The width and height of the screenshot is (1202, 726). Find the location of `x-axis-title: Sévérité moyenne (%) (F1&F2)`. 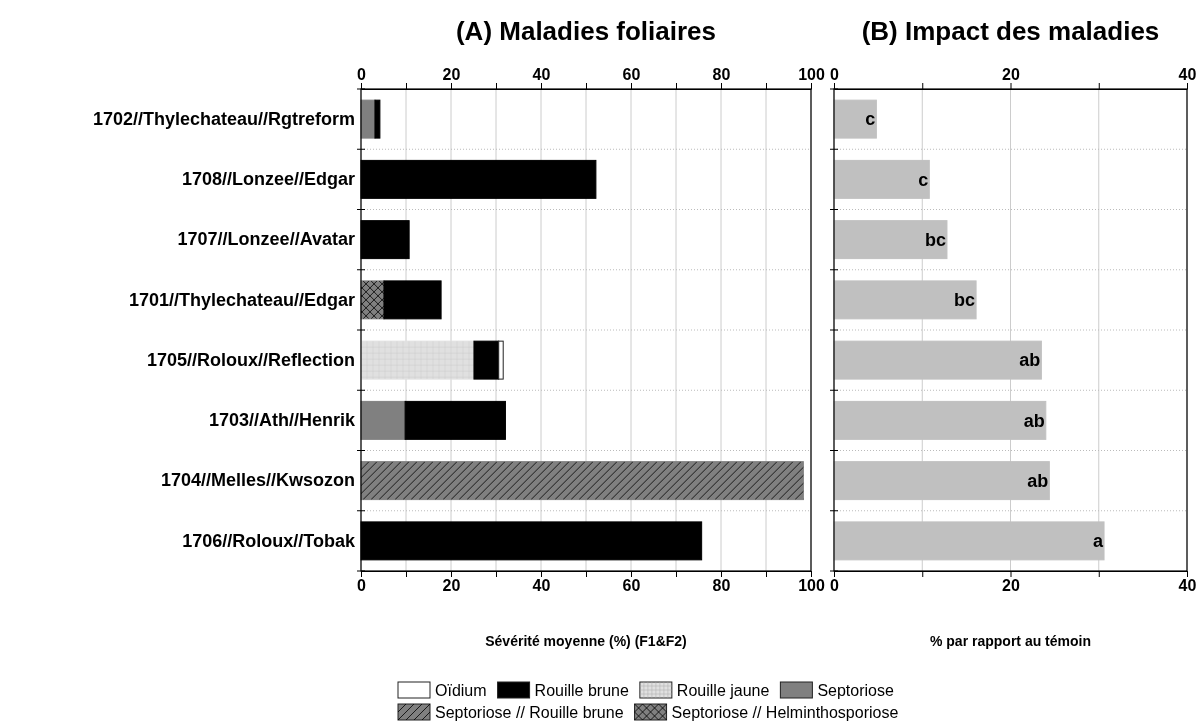

x-axis-title: Sévérité moyenne (%) (F1&F2) is located at coordinates (586, 641).